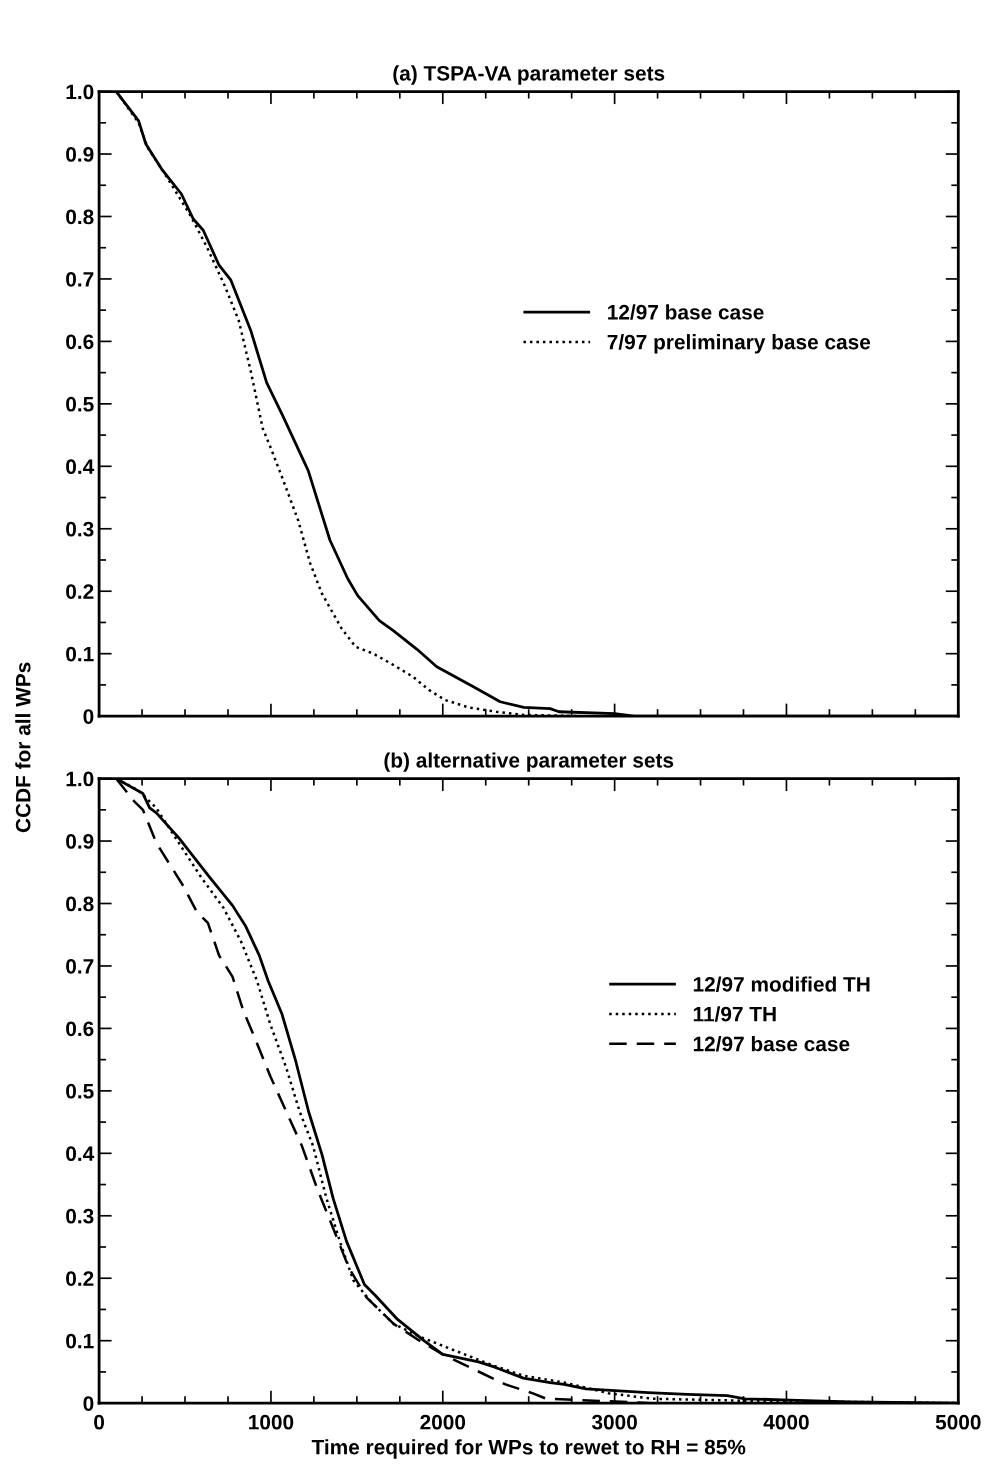  Describe the element at coordinates (739, 344) in the screenshot. I see `legend-label: 7/97 preliminary base case` at that location.